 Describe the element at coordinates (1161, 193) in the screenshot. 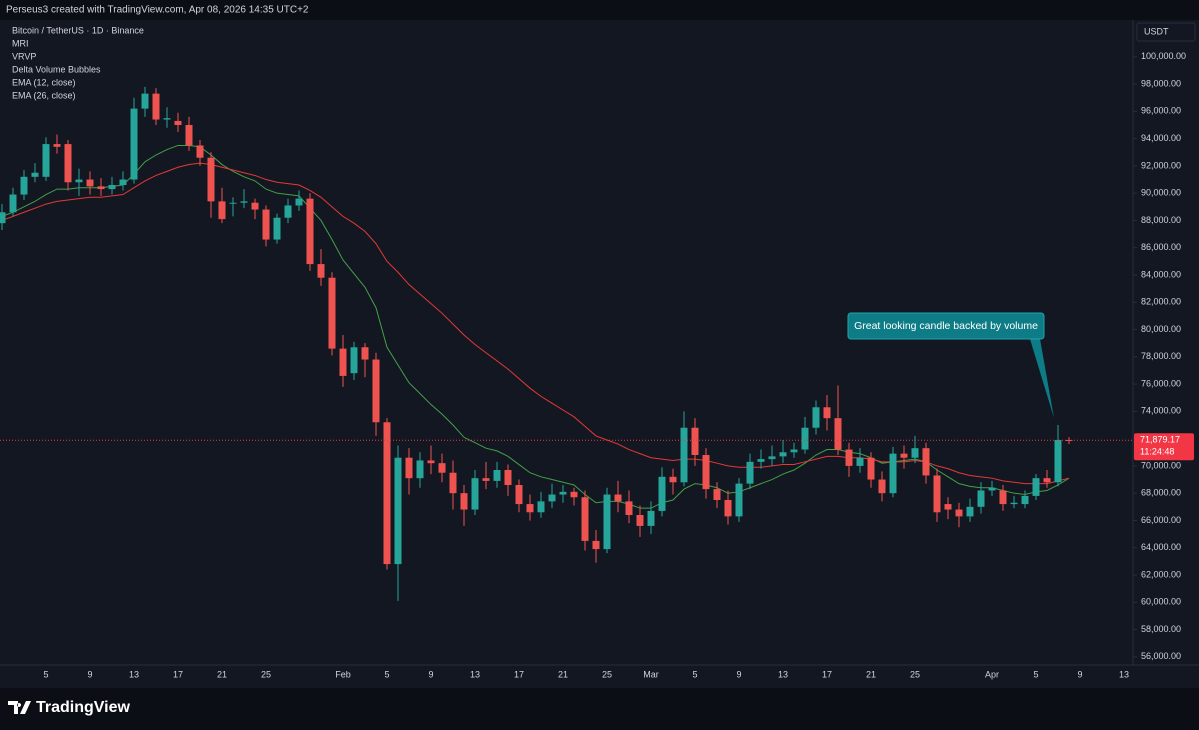

I see `y-tick-label: 90,000.00` at that location.